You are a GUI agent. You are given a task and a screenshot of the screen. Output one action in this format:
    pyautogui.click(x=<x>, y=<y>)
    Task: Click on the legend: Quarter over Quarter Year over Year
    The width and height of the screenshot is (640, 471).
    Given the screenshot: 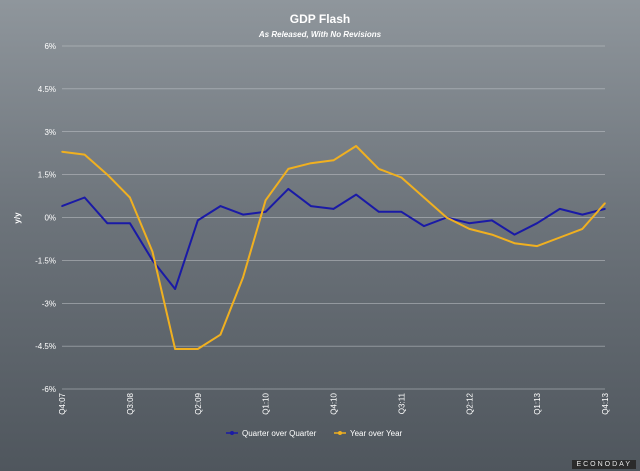 What is the action you would take?
    pyautogui.click(x=314, y=433)
    